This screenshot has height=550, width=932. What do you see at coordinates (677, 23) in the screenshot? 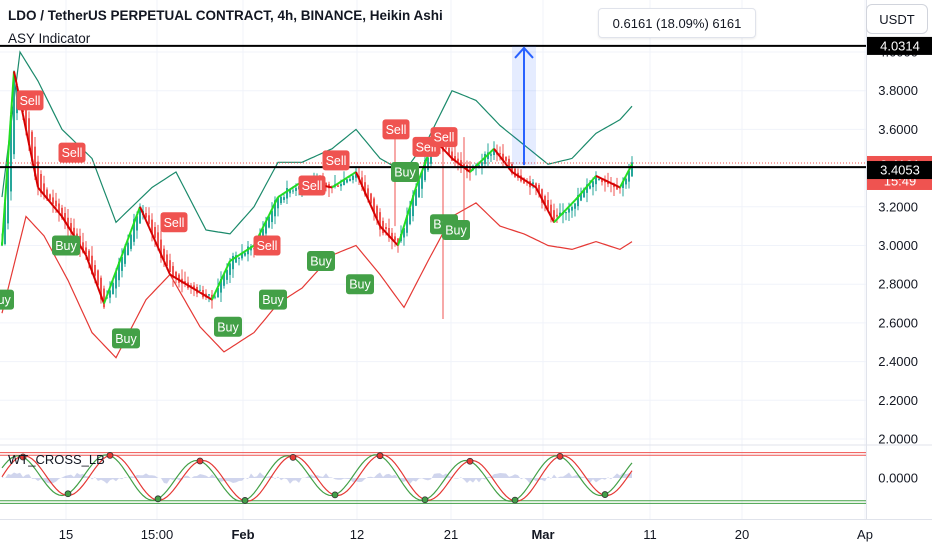
I see `measure-tooltip: 0.6161 (18.09%) 6161` at bounding box center [677, 23].